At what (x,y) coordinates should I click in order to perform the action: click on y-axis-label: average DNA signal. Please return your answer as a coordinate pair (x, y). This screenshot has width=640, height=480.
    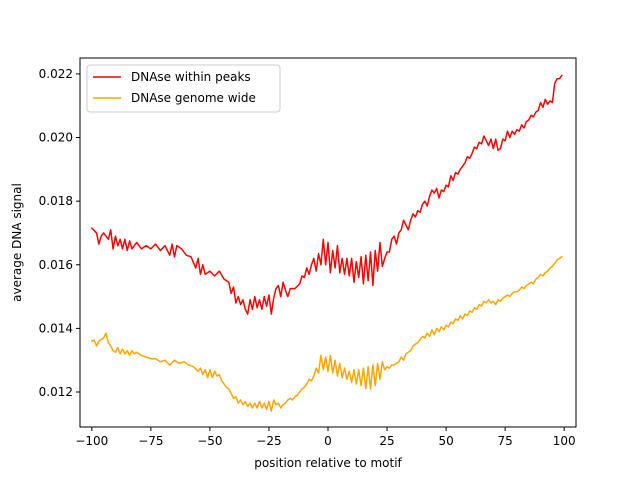
    Looking at the image, I should click on (17, 242).